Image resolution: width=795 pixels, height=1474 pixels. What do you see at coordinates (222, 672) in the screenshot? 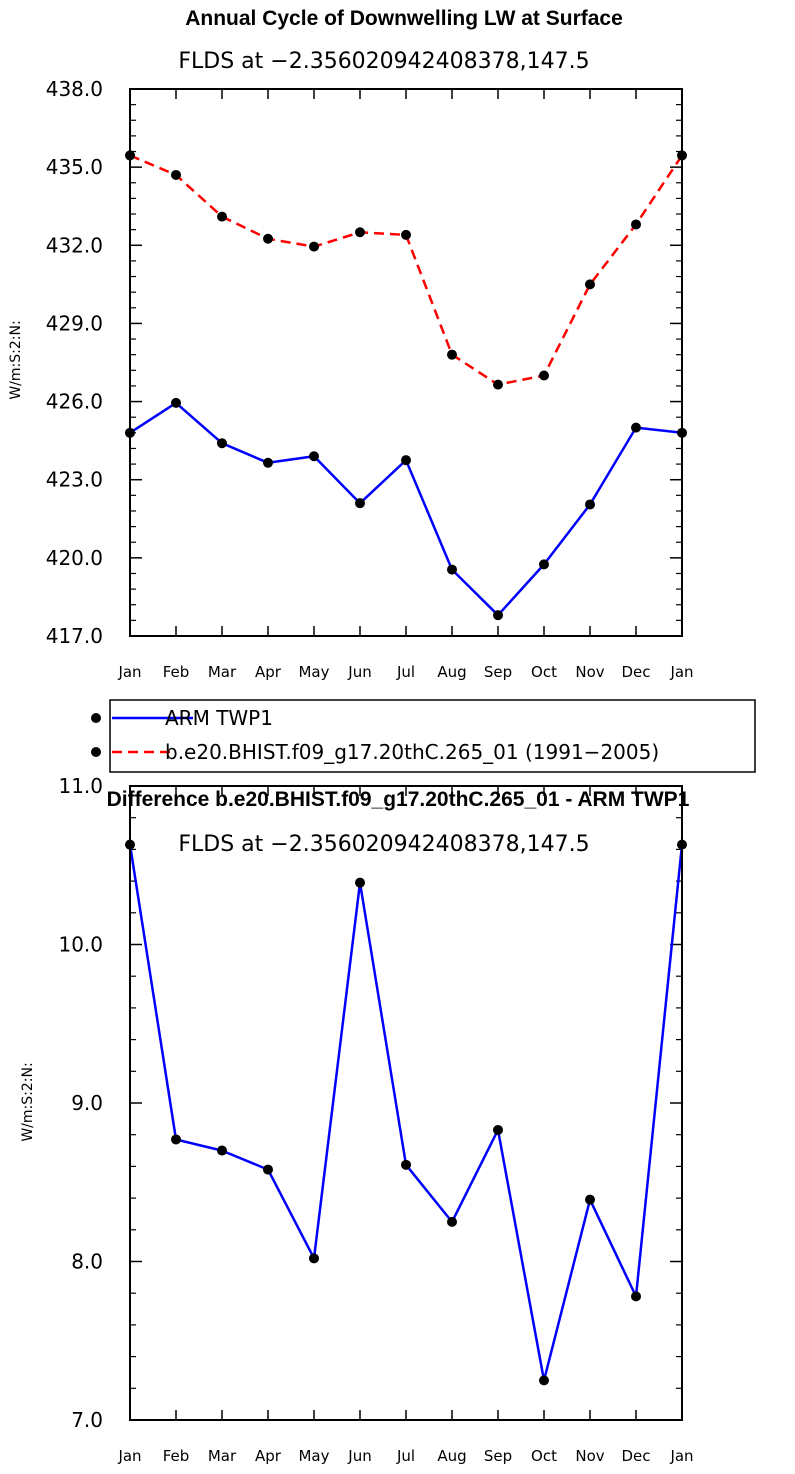
I see `chart1-xtick-label: Mar` at bounding box center [222, 672].